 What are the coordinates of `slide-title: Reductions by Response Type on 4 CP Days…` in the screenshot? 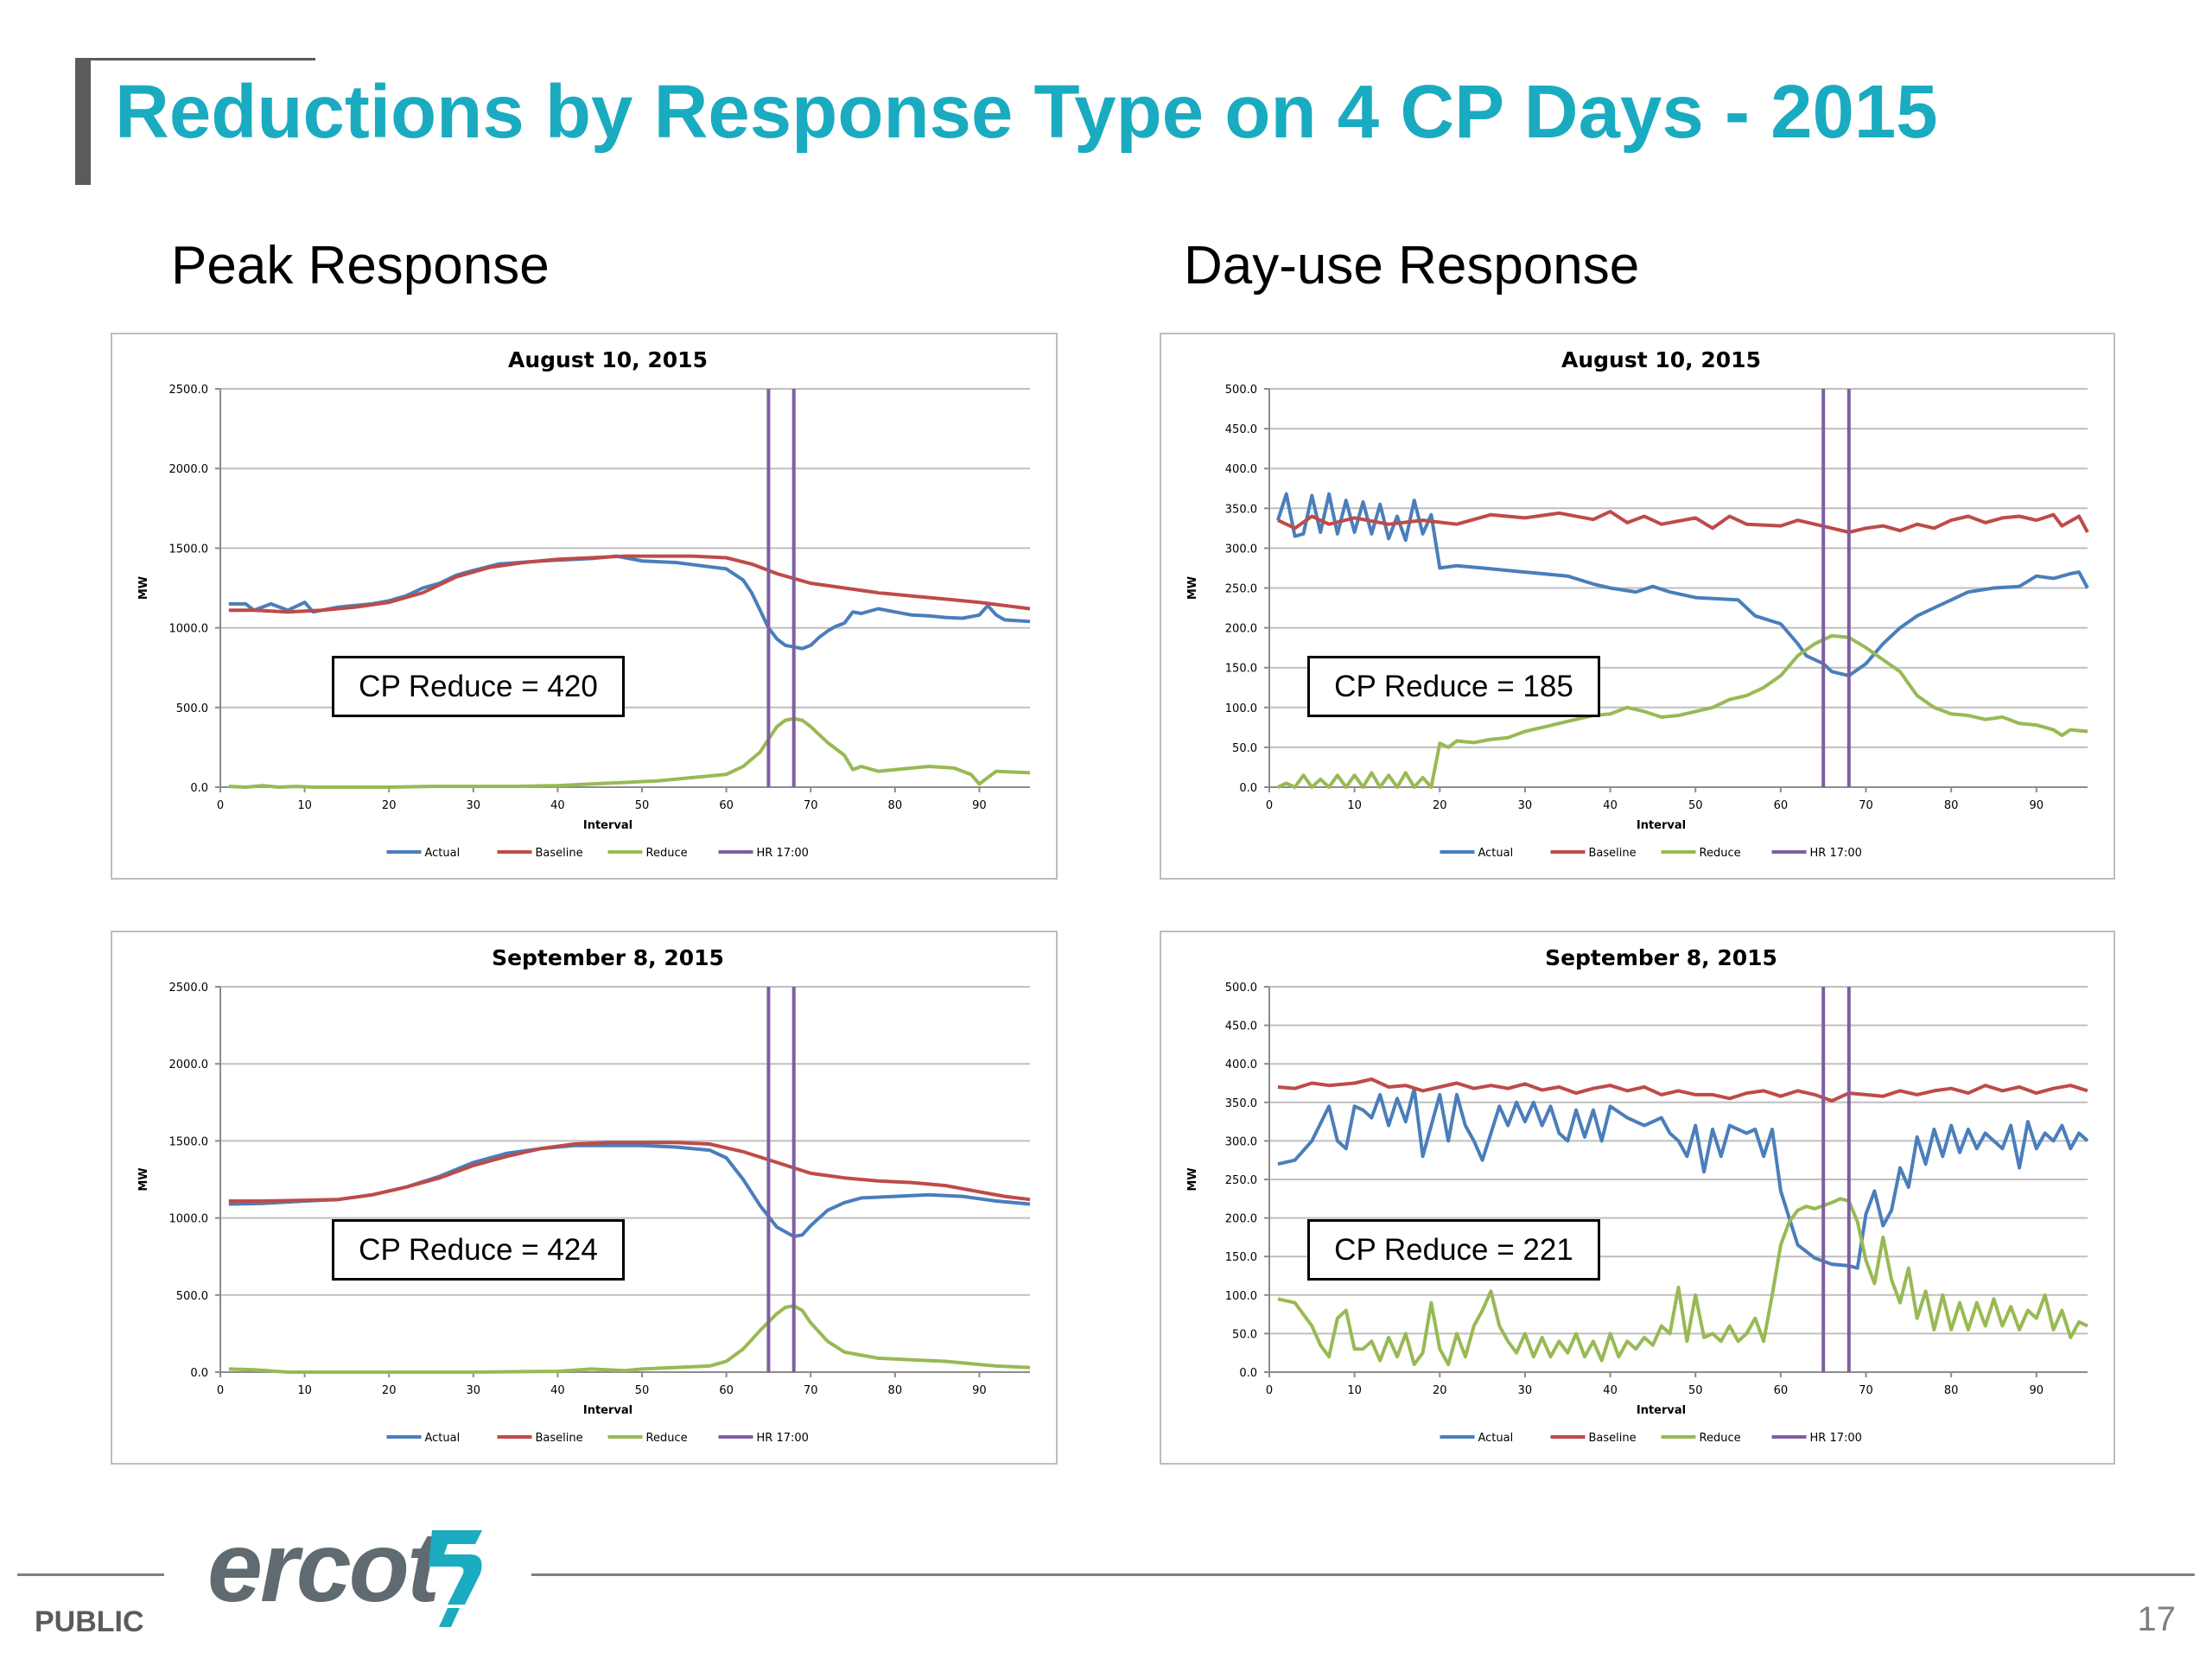 It's located at (1026, 112).